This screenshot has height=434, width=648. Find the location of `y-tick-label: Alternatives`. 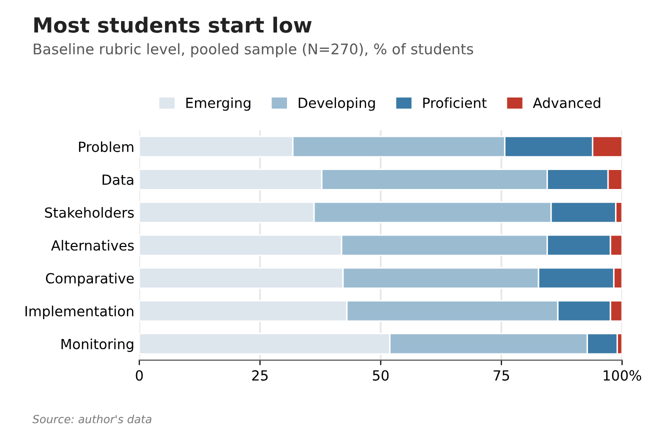

y-tick-label: Alternatives is located at coordinates (92, 245).